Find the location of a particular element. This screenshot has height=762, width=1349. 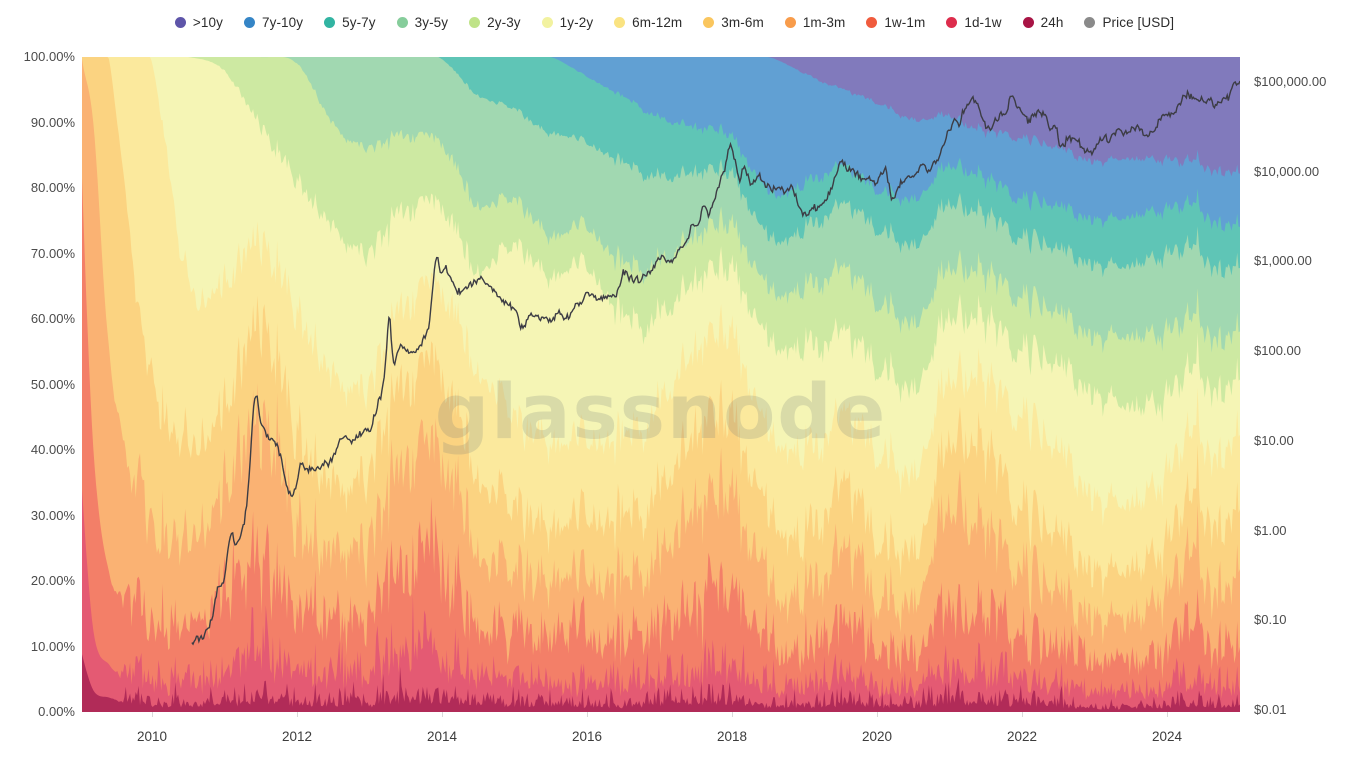

y-right-tick-label: $10.00 is located at coordinates (1274, 440).